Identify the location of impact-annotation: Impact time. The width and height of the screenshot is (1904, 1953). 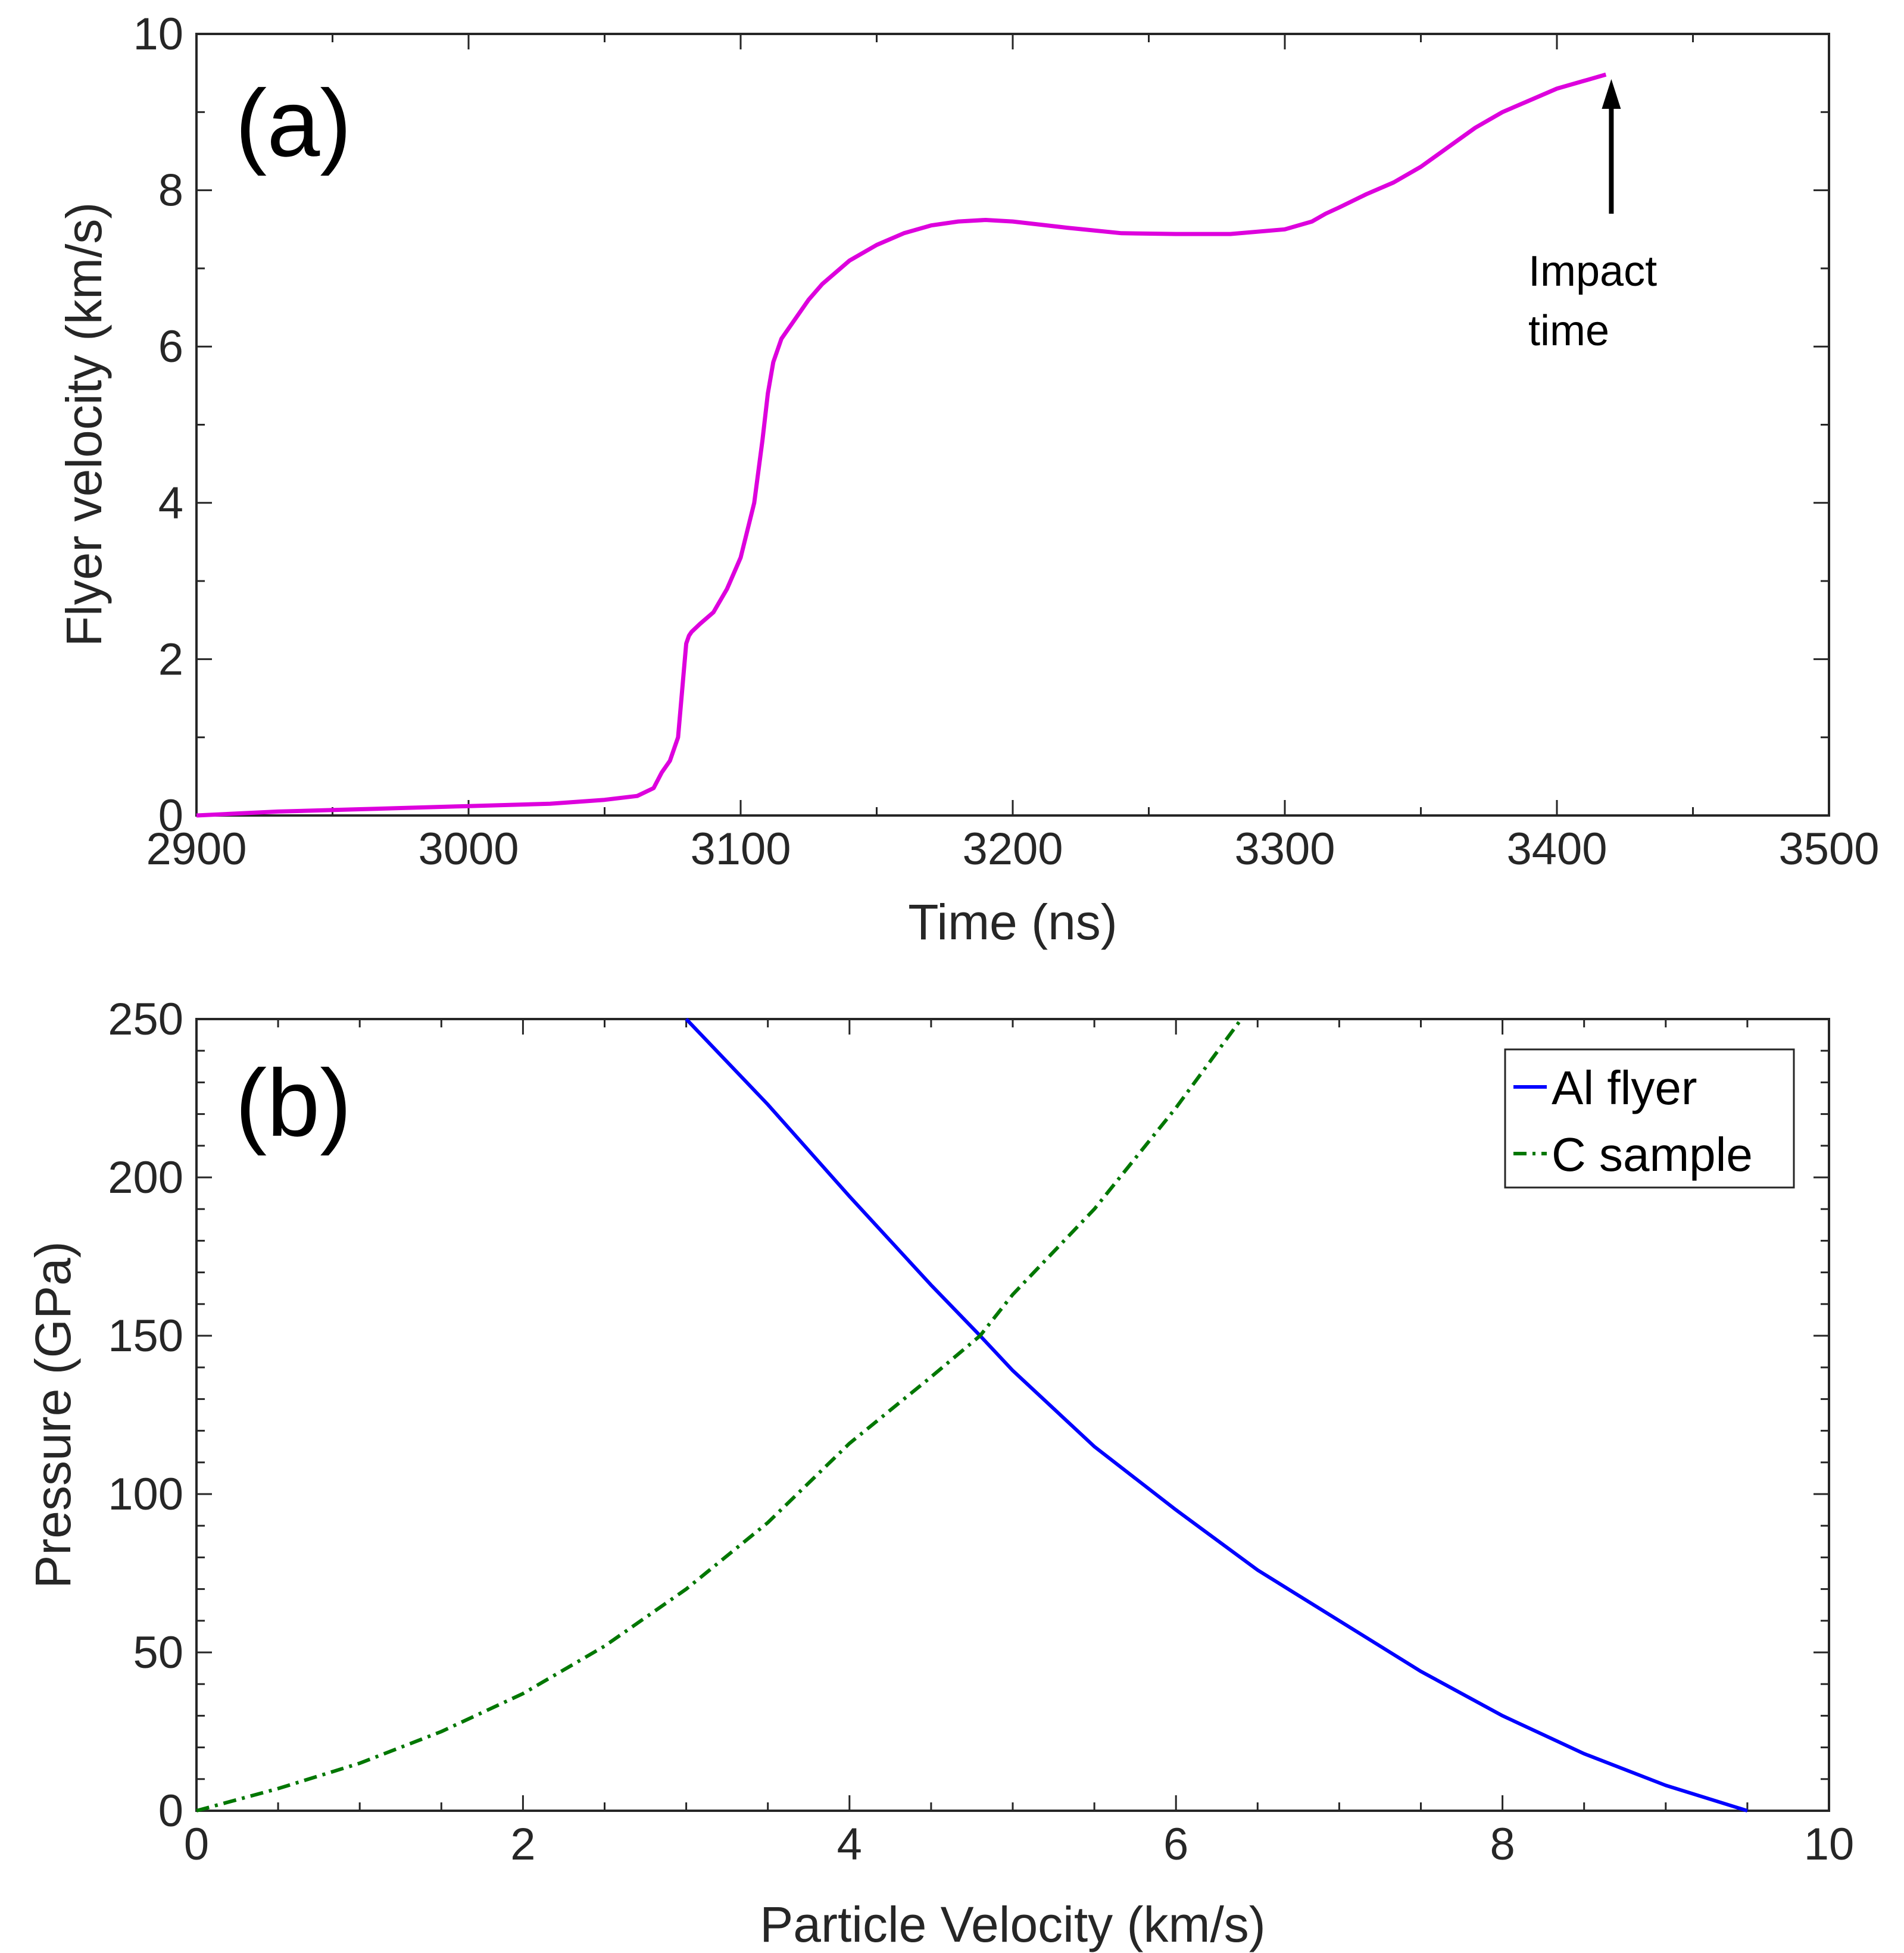
(1592, 217).